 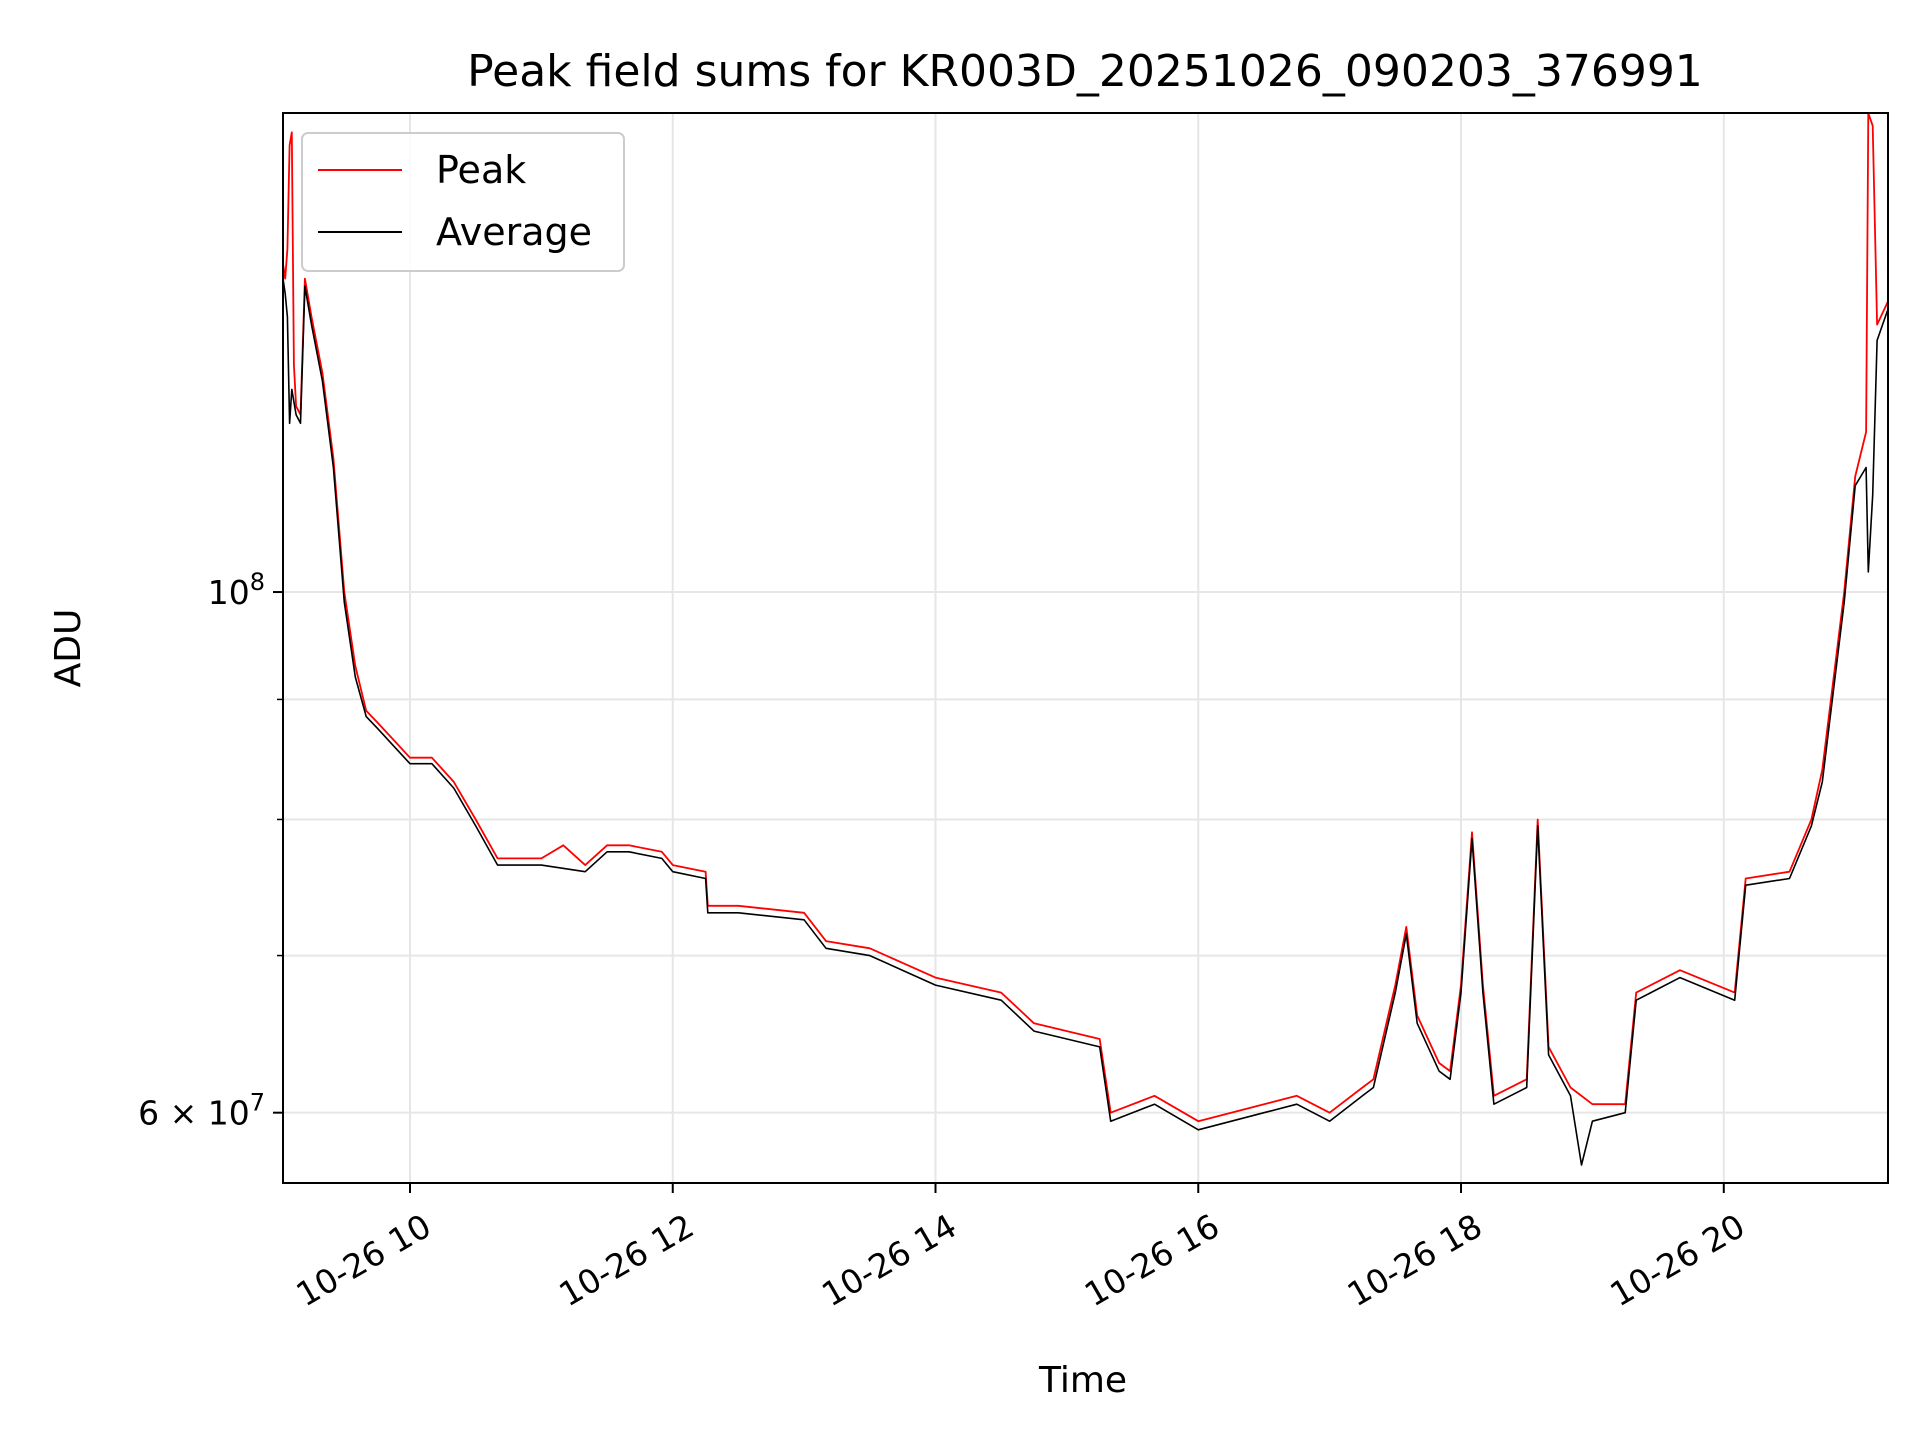 I want to click on x-tick-label: 10-26 16, so click(x=1152, y=1260).